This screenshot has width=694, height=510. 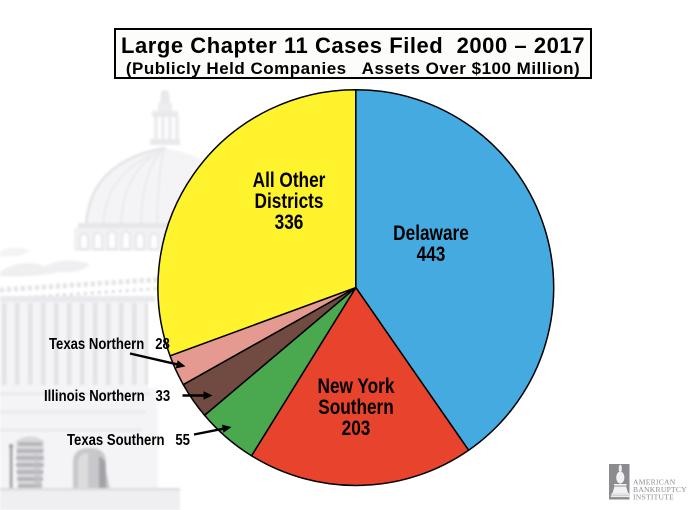 I want to click on svg-text: AMERICAN, so click(x=654, y=481).